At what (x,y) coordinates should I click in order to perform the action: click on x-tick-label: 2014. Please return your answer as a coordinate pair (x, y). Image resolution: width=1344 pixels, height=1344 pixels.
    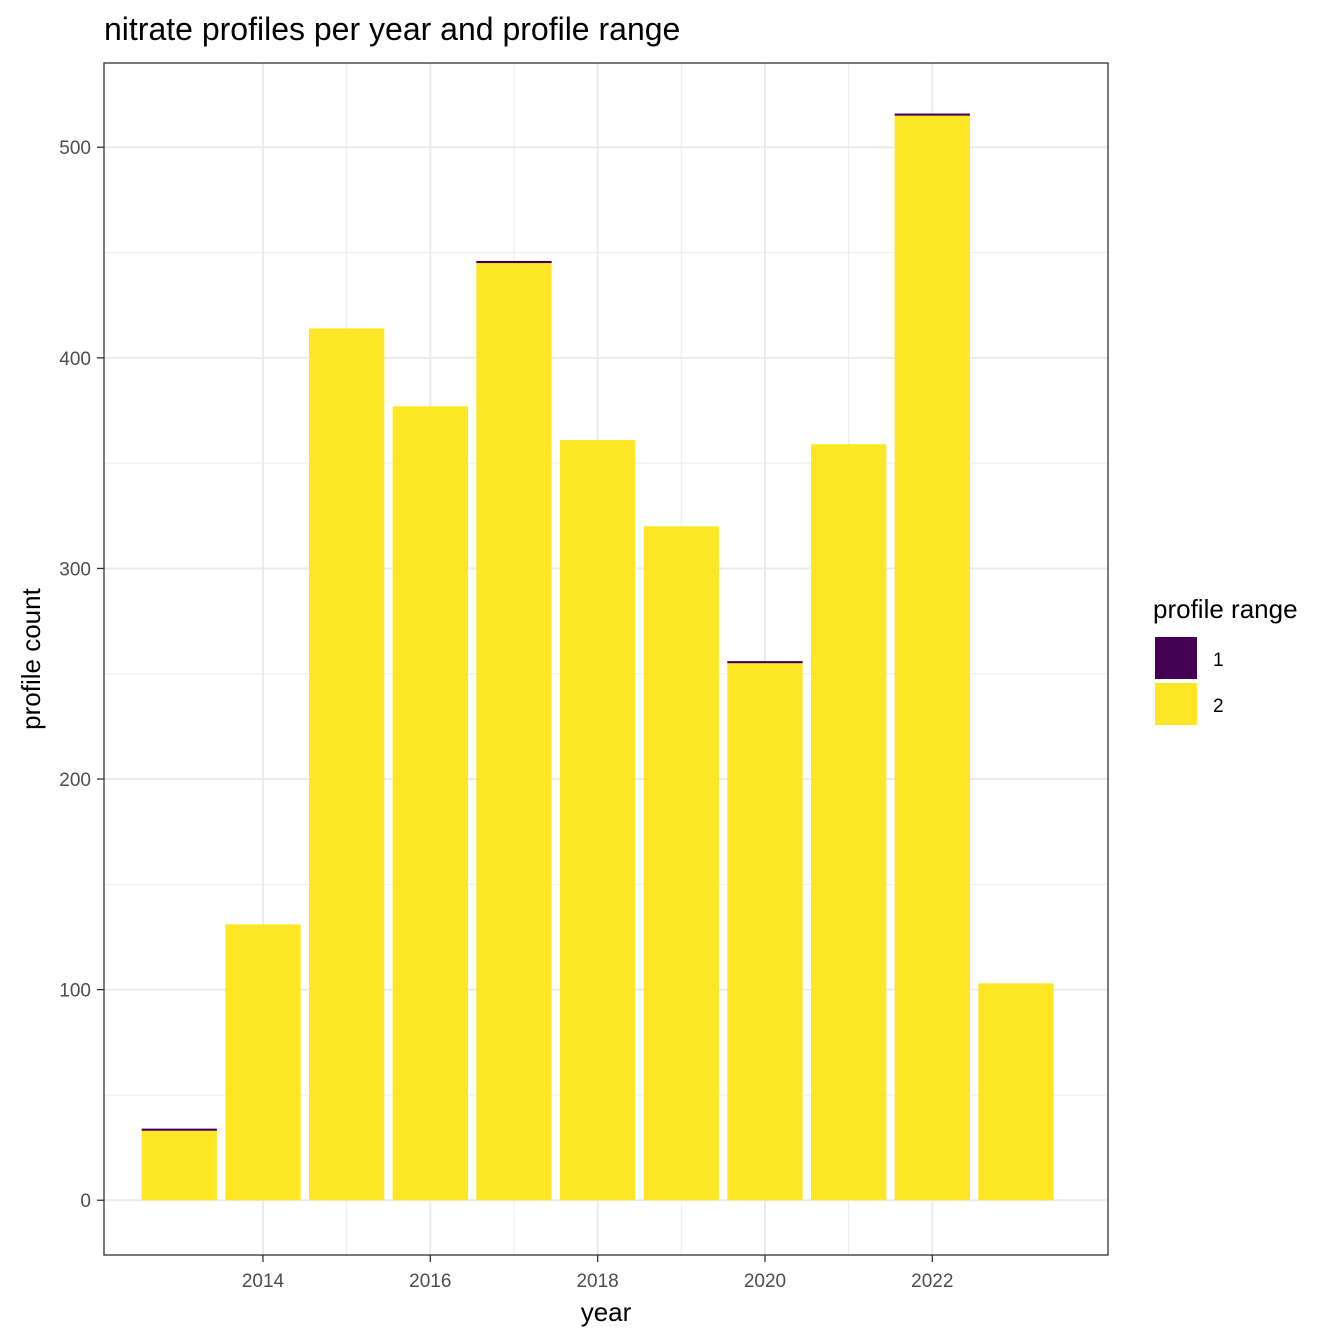
    Looking at the image, I should click on (263, 1281).